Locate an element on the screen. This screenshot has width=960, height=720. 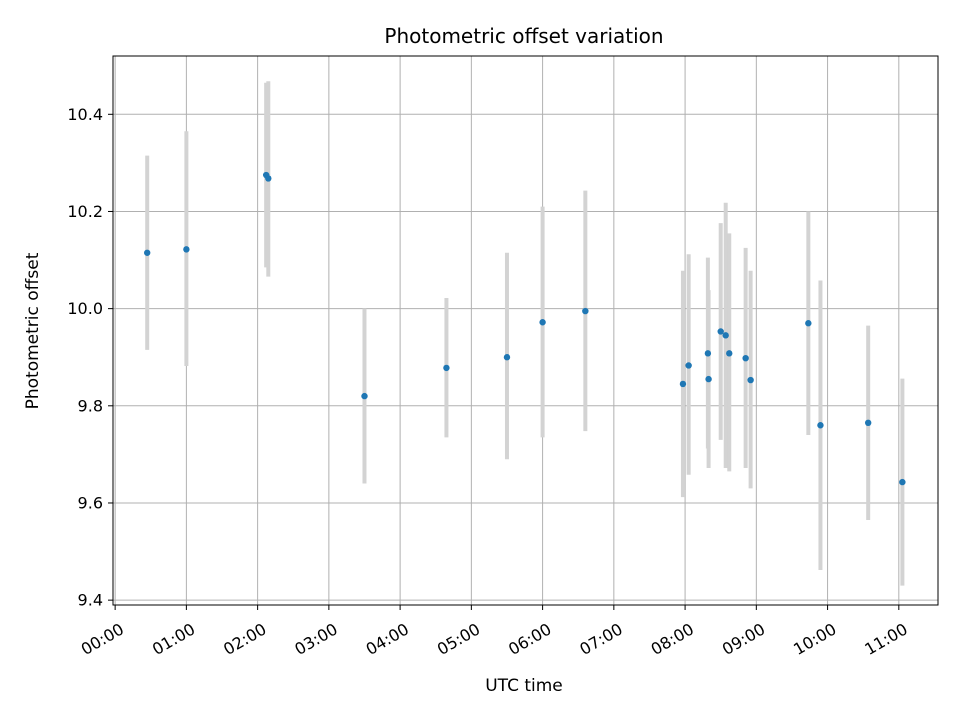
chart-title: Photometric offset variation is located at coordinates (523, 36).